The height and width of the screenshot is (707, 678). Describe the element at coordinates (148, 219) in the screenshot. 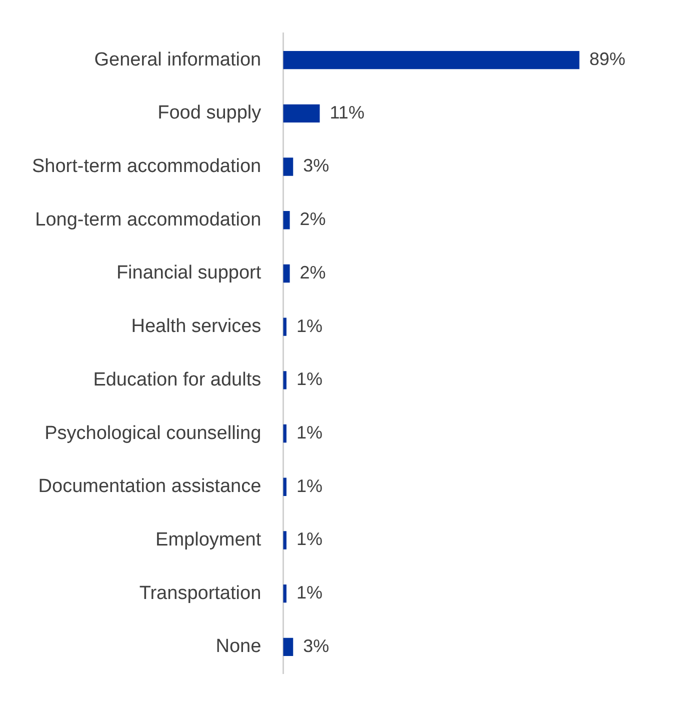

I see `y-tick-label: Long-term accommodation` at that location.